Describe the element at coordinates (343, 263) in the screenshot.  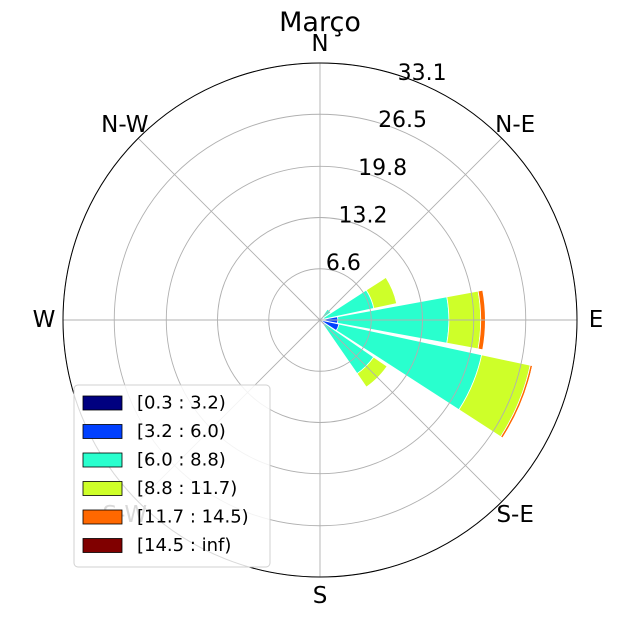
I see `radial-tick-label: 6.6` at that location.